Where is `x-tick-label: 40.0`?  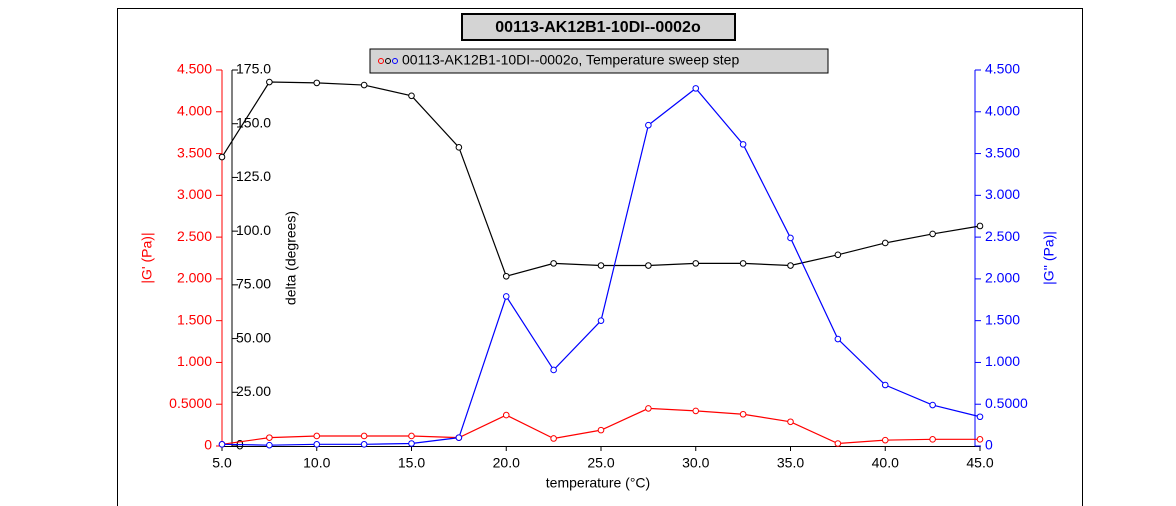
x-tick-label: 40.0 is located at coordinates (885, 463).